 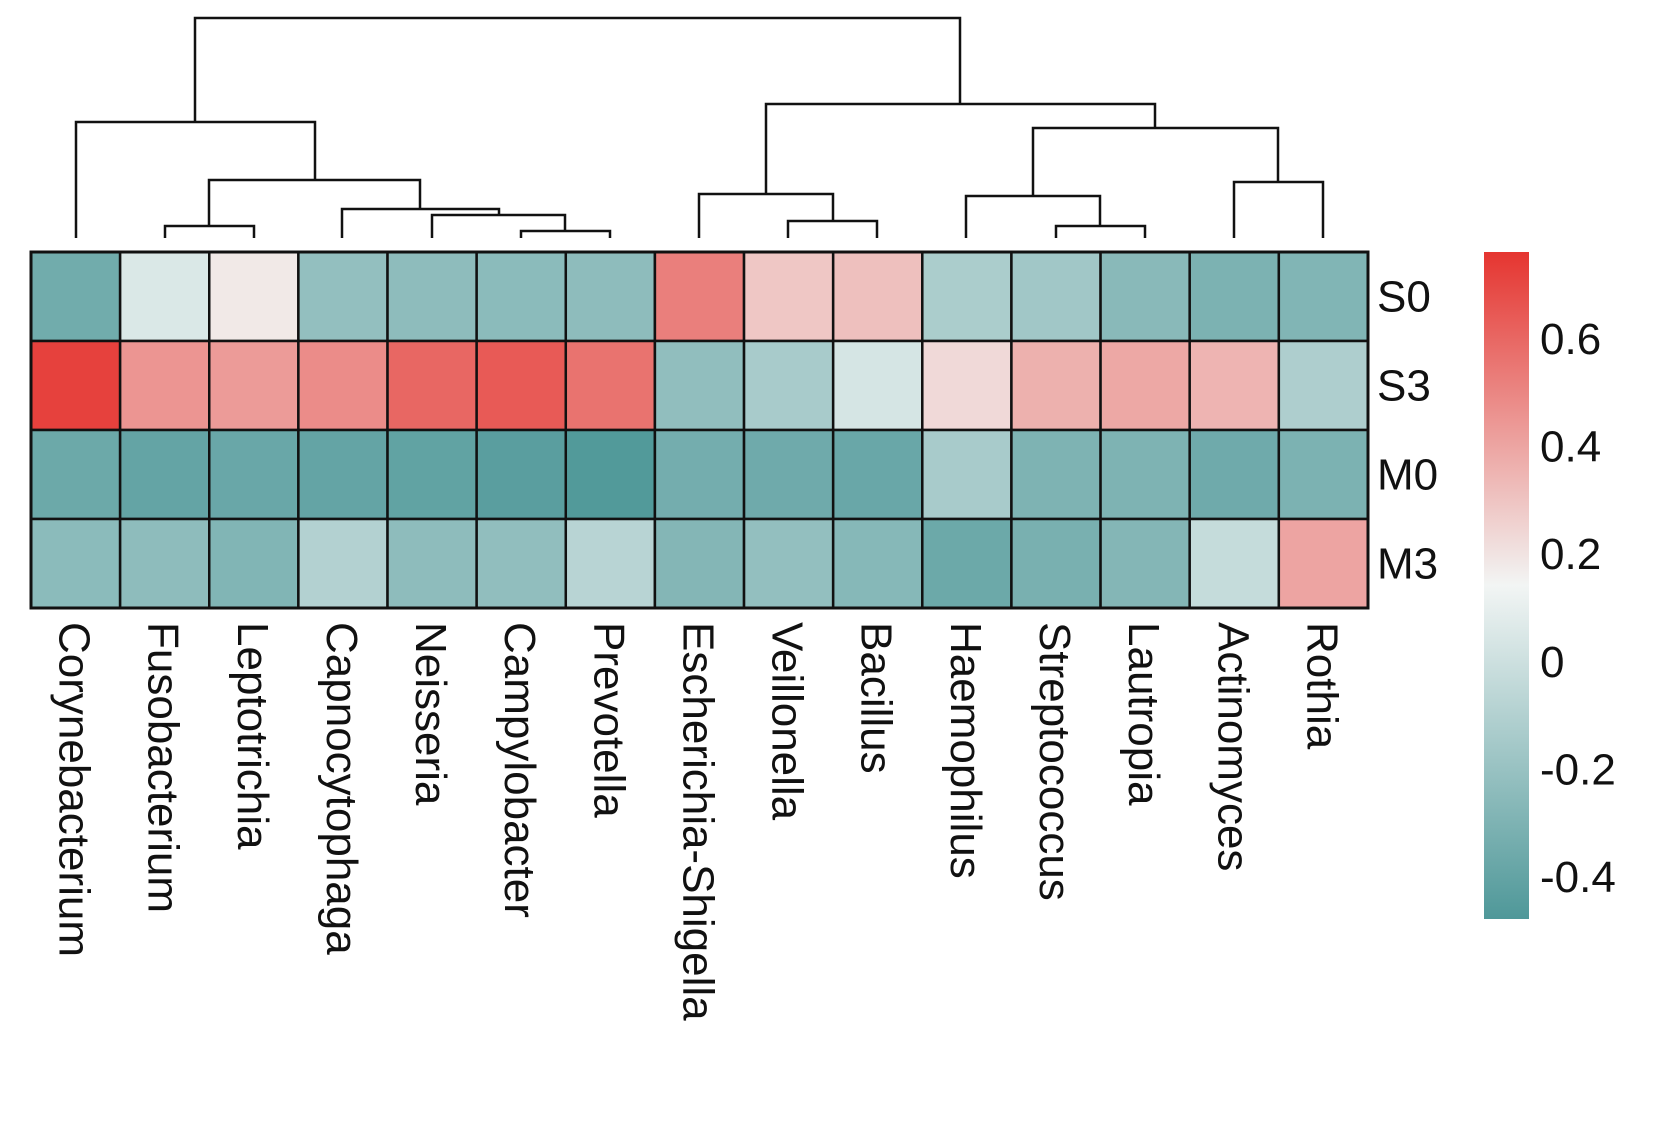 I want to click on column-label: Leptotrichia, so click(x=252, y=736).